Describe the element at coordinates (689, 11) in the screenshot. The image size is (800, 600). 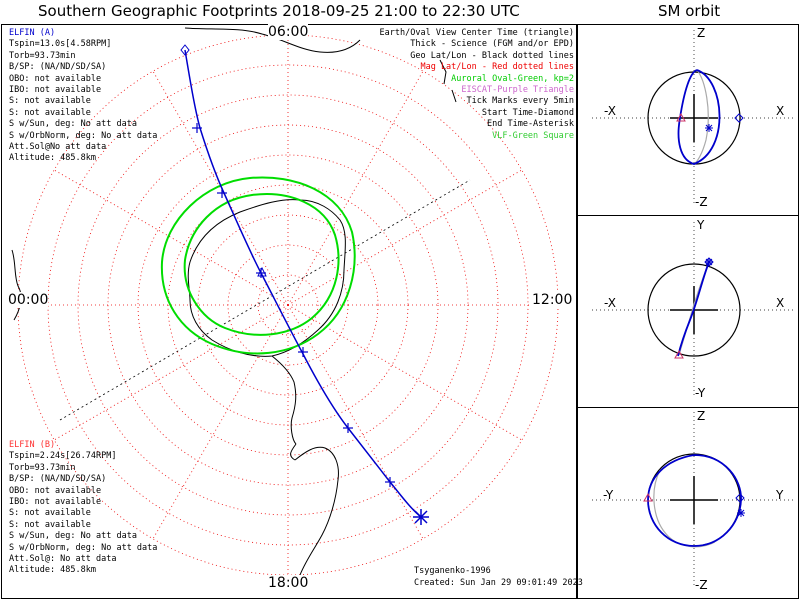
I see `orbit-title: SM orbit` at that location.